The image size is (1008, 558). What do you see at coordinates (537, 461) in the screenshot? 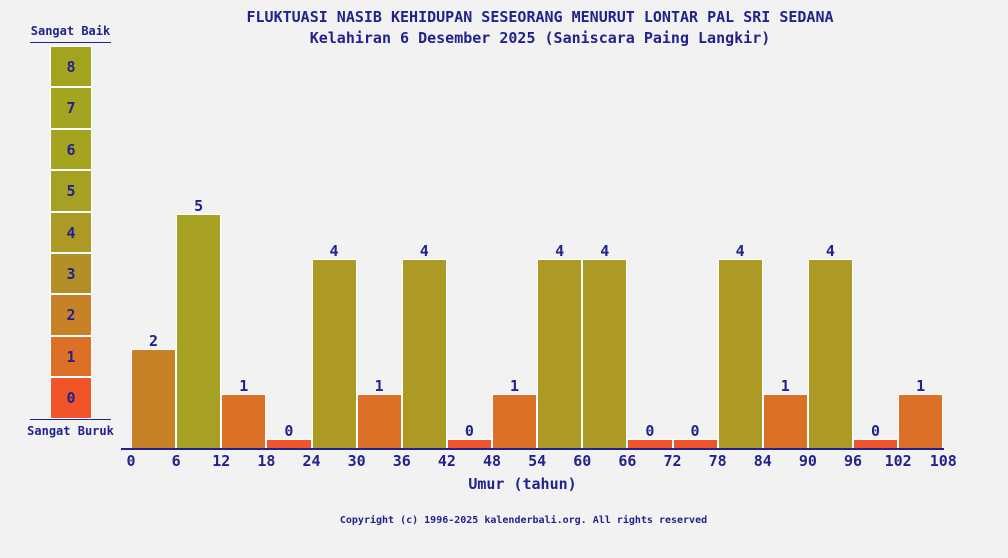
I see `x-tick-label-54: 54` at bounding box center [537, 461].